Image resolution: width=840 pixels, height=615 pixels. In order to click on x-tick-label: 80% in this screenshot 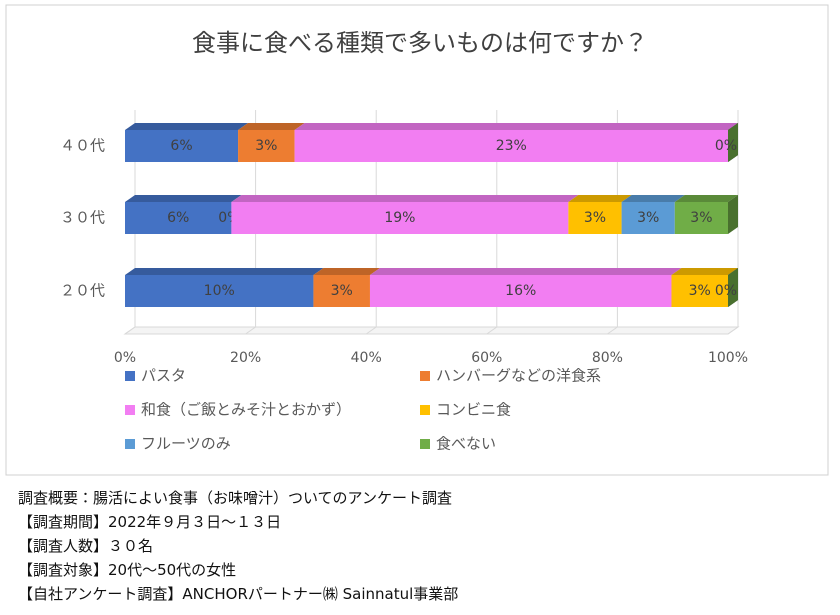, I will do `click(607, 358)`.